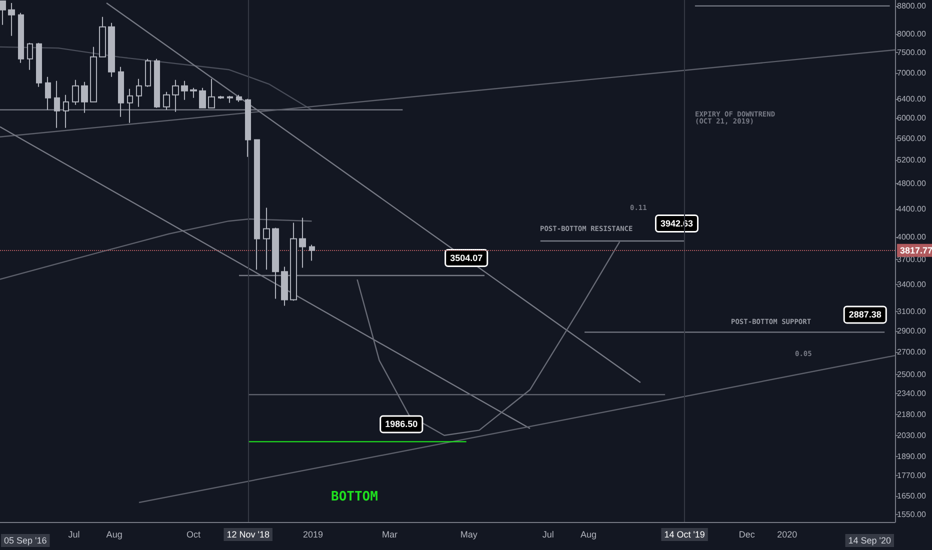  I want to click on ref-line-label: 3817.77, so click(916, 250).